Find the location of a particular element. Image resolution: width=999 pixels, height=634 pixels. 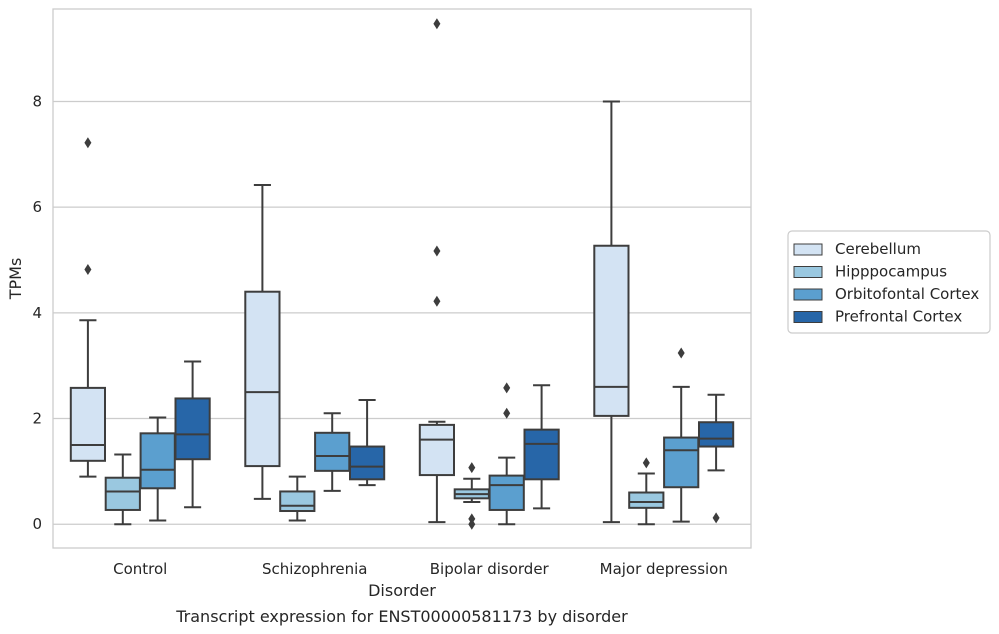

legend-entry: Prefrontal Cortex is located at coordinates (877, 317).